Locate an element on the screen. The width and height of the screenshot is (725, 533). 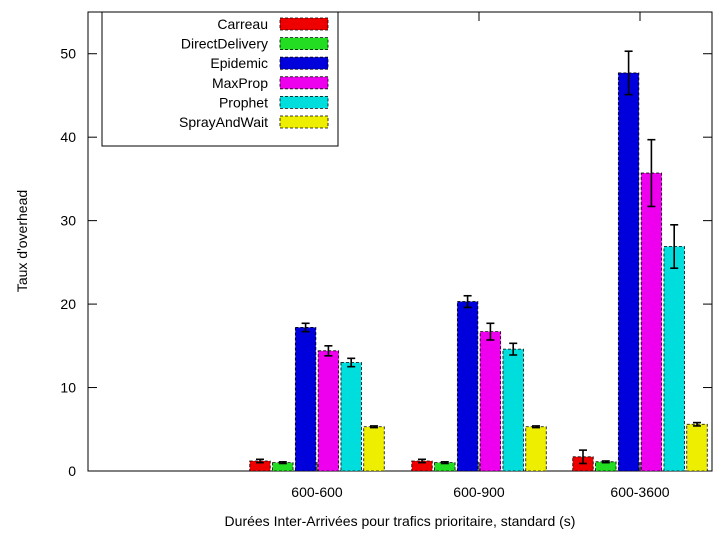
legend-swatch-epidemic is located at coordinates (304, 63).